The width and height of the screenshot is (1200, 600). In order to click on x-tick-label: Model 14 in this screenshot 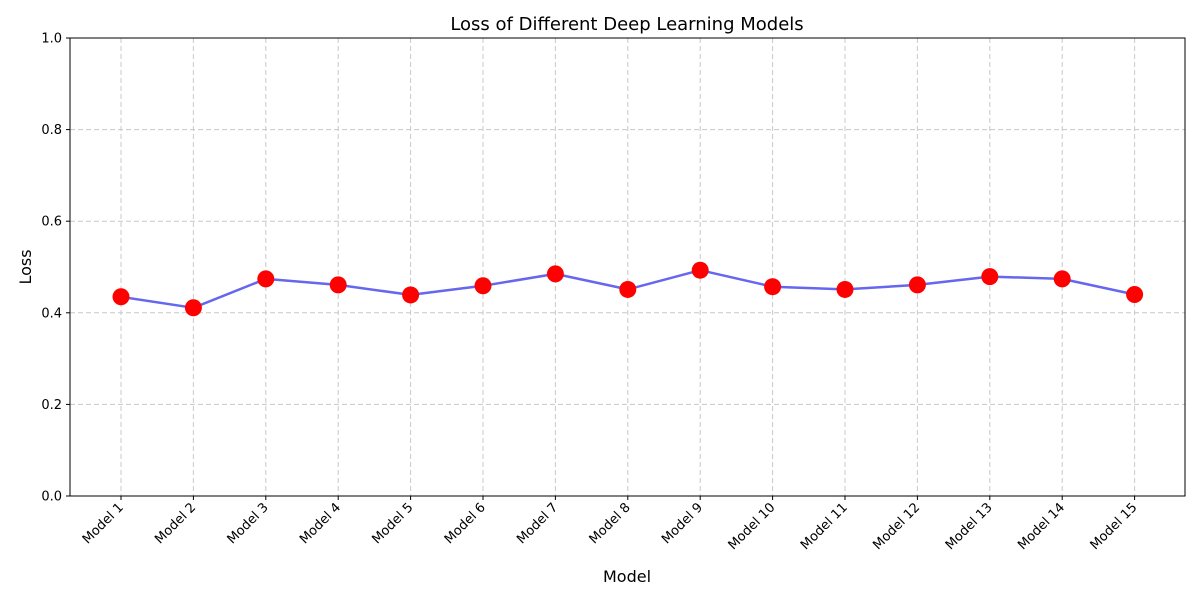, I will do `click(1041, 526)`.